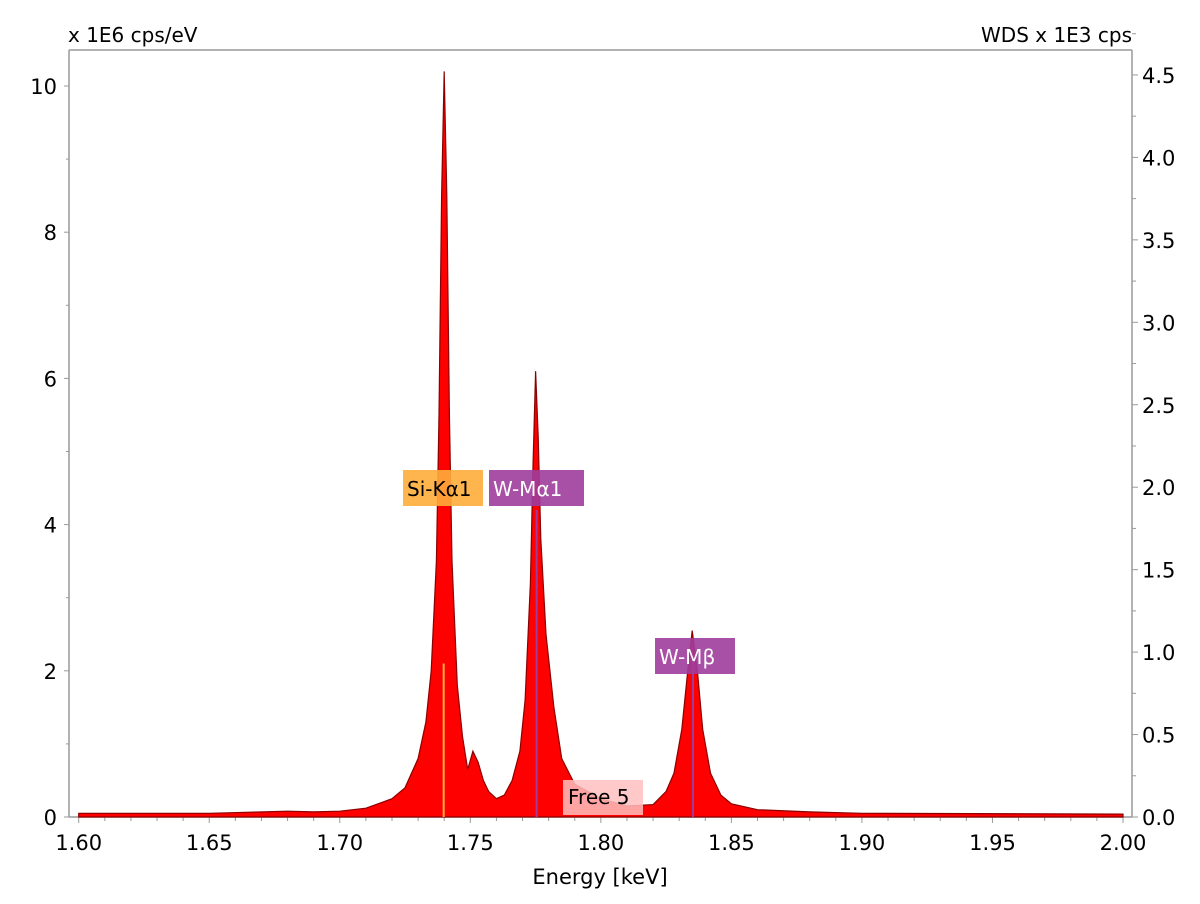  What do you see at coordinates (687, 657) in the screenshot?
I see `annotation-label: W-Mβ` at bounding box center [687, 657].